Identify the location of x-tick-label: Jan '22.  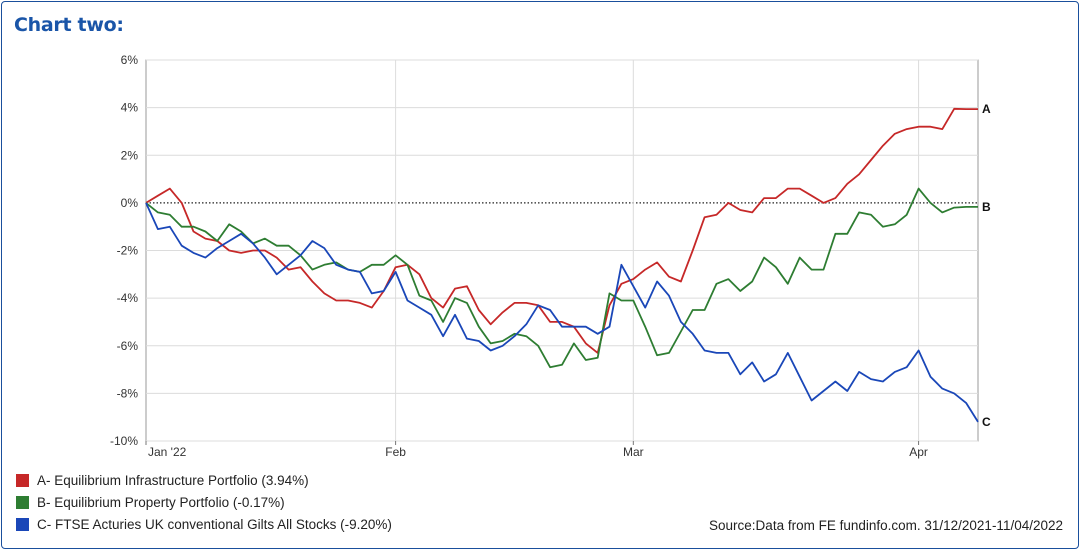
(167, 452).